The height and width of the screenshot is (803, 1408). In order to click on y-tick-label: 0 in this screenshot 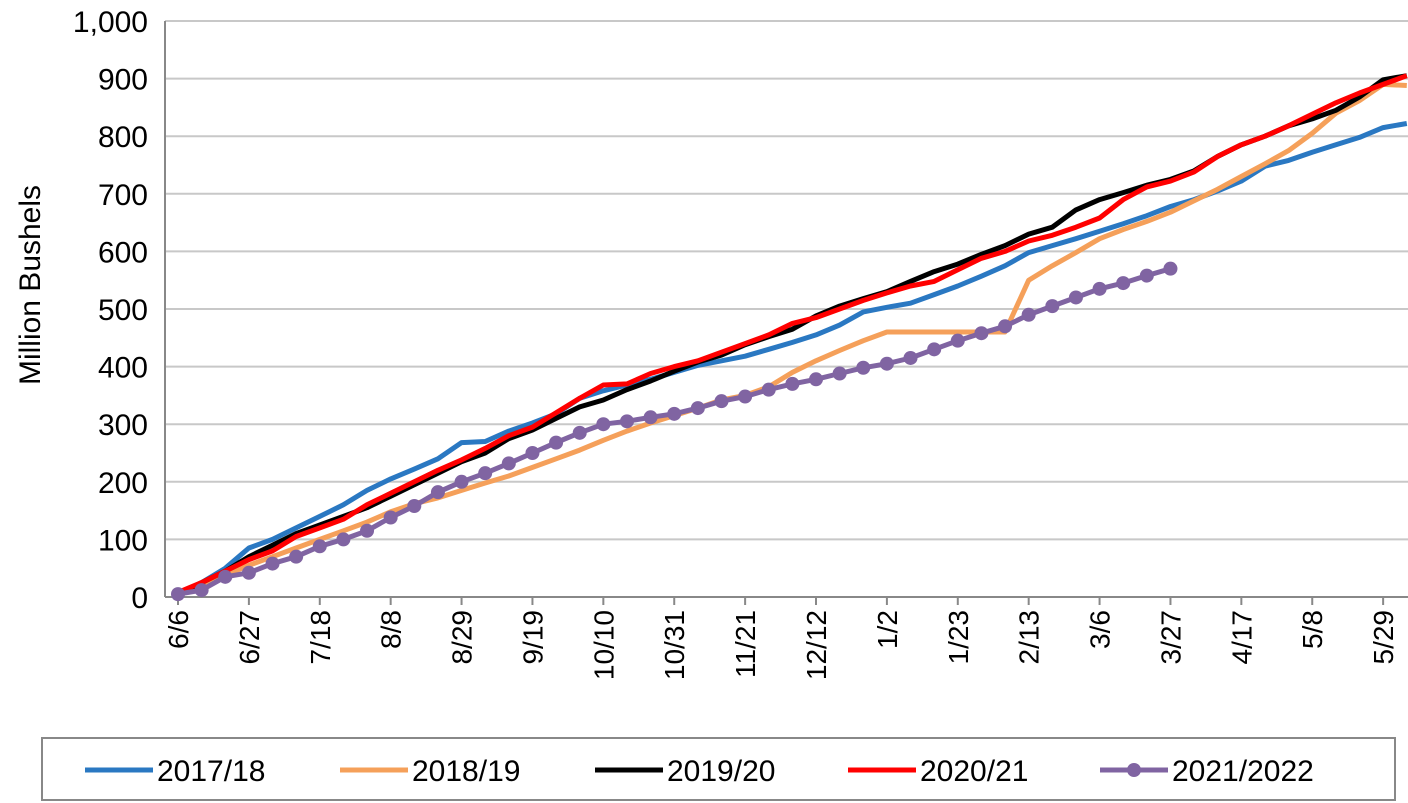, I will do `click(139, 598)`.